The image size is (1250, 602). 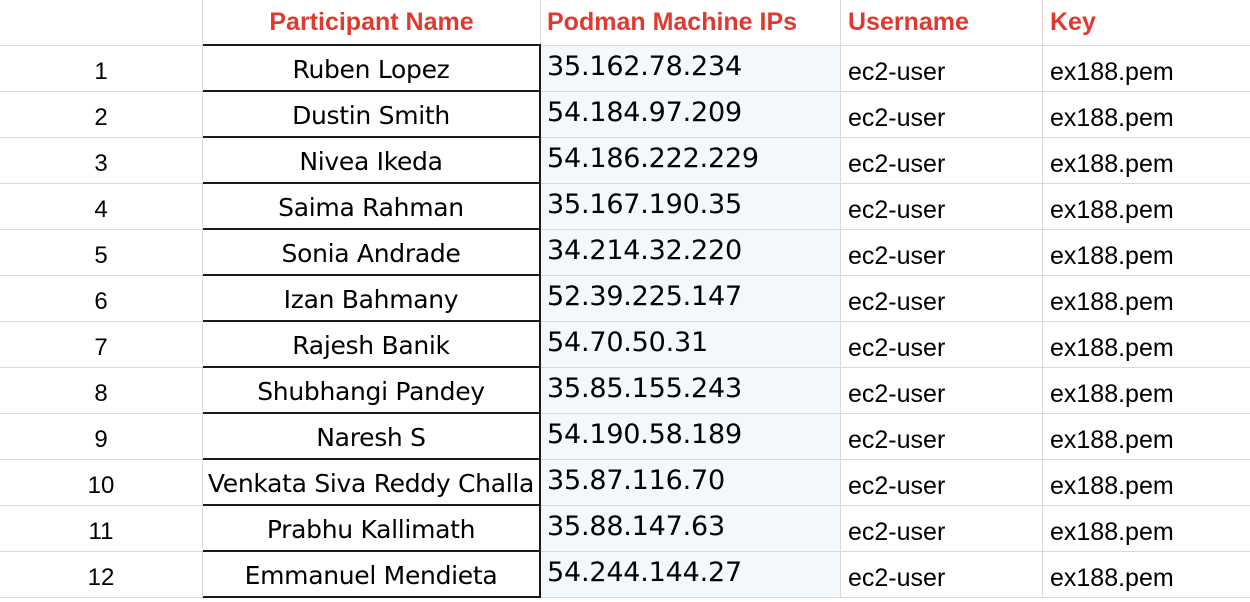 What do you see at coordinates (691, 115) in the screenshot?
I see `podman-ip-cell: 54.184.97.209` at bounding box center [691, 115].